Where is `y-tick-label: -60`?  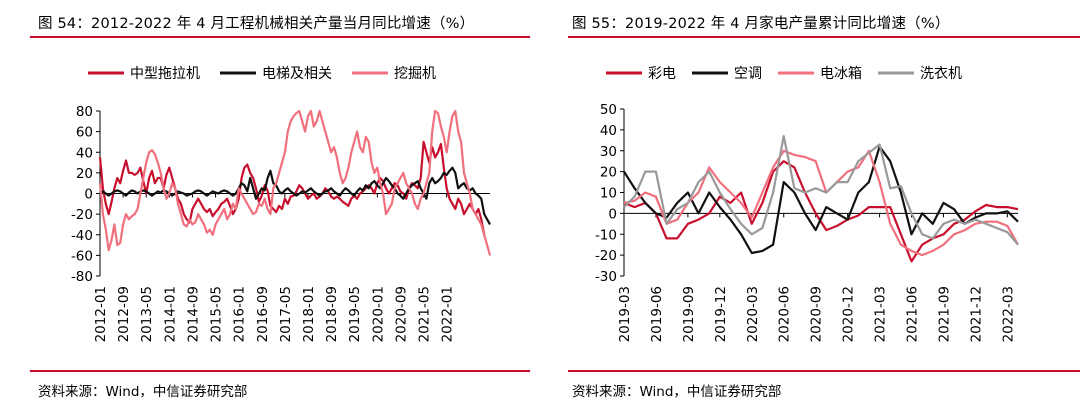
y-tick-label: -60 is located at coordinates (82, 256).